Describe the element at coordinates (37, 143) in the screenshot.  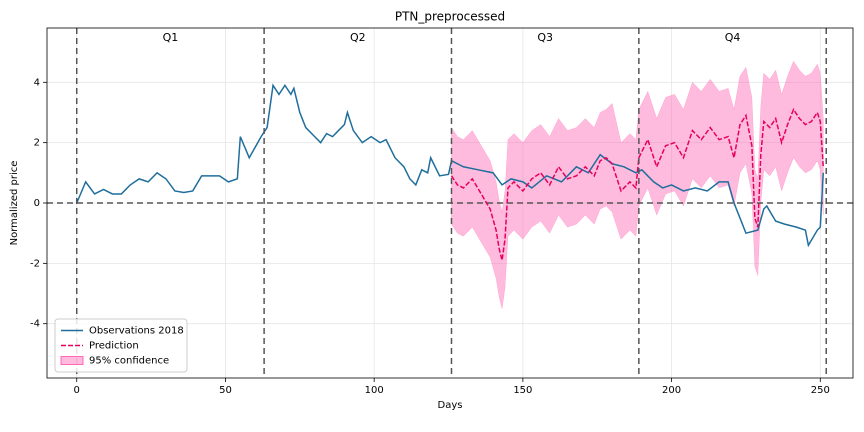
I see `y-tick-label: 2` at that location.